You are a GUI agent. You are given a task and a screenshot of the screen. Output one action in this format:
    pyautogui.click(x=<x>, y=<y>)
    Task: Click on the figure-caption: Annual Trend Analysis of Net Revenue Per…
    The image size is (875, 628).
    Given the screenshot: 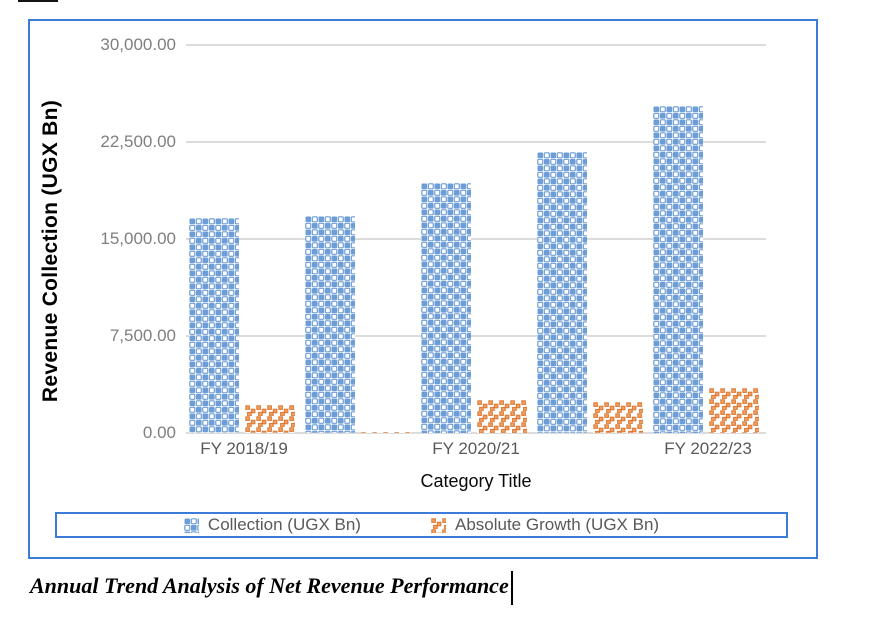 What is the action you would take?
    pyautogui.click(x=271, y=586)
    